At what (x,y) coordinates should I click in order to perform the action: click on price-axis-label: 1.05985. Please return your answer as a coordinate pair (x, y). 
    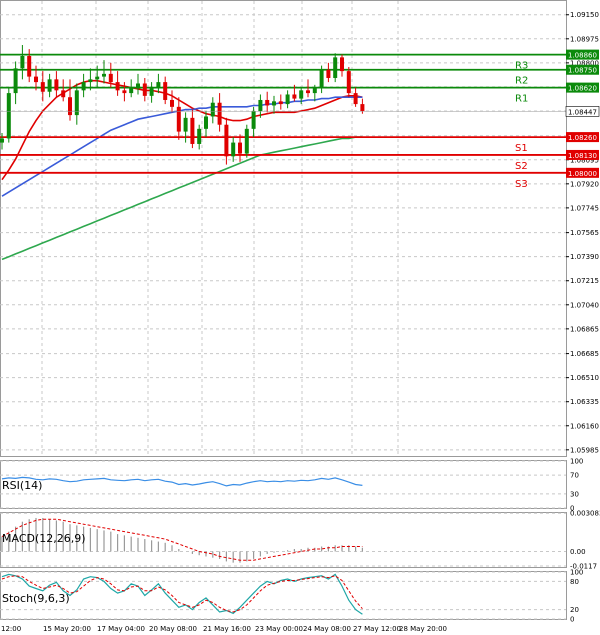
    Looking at the image, I should click on (584, 450).